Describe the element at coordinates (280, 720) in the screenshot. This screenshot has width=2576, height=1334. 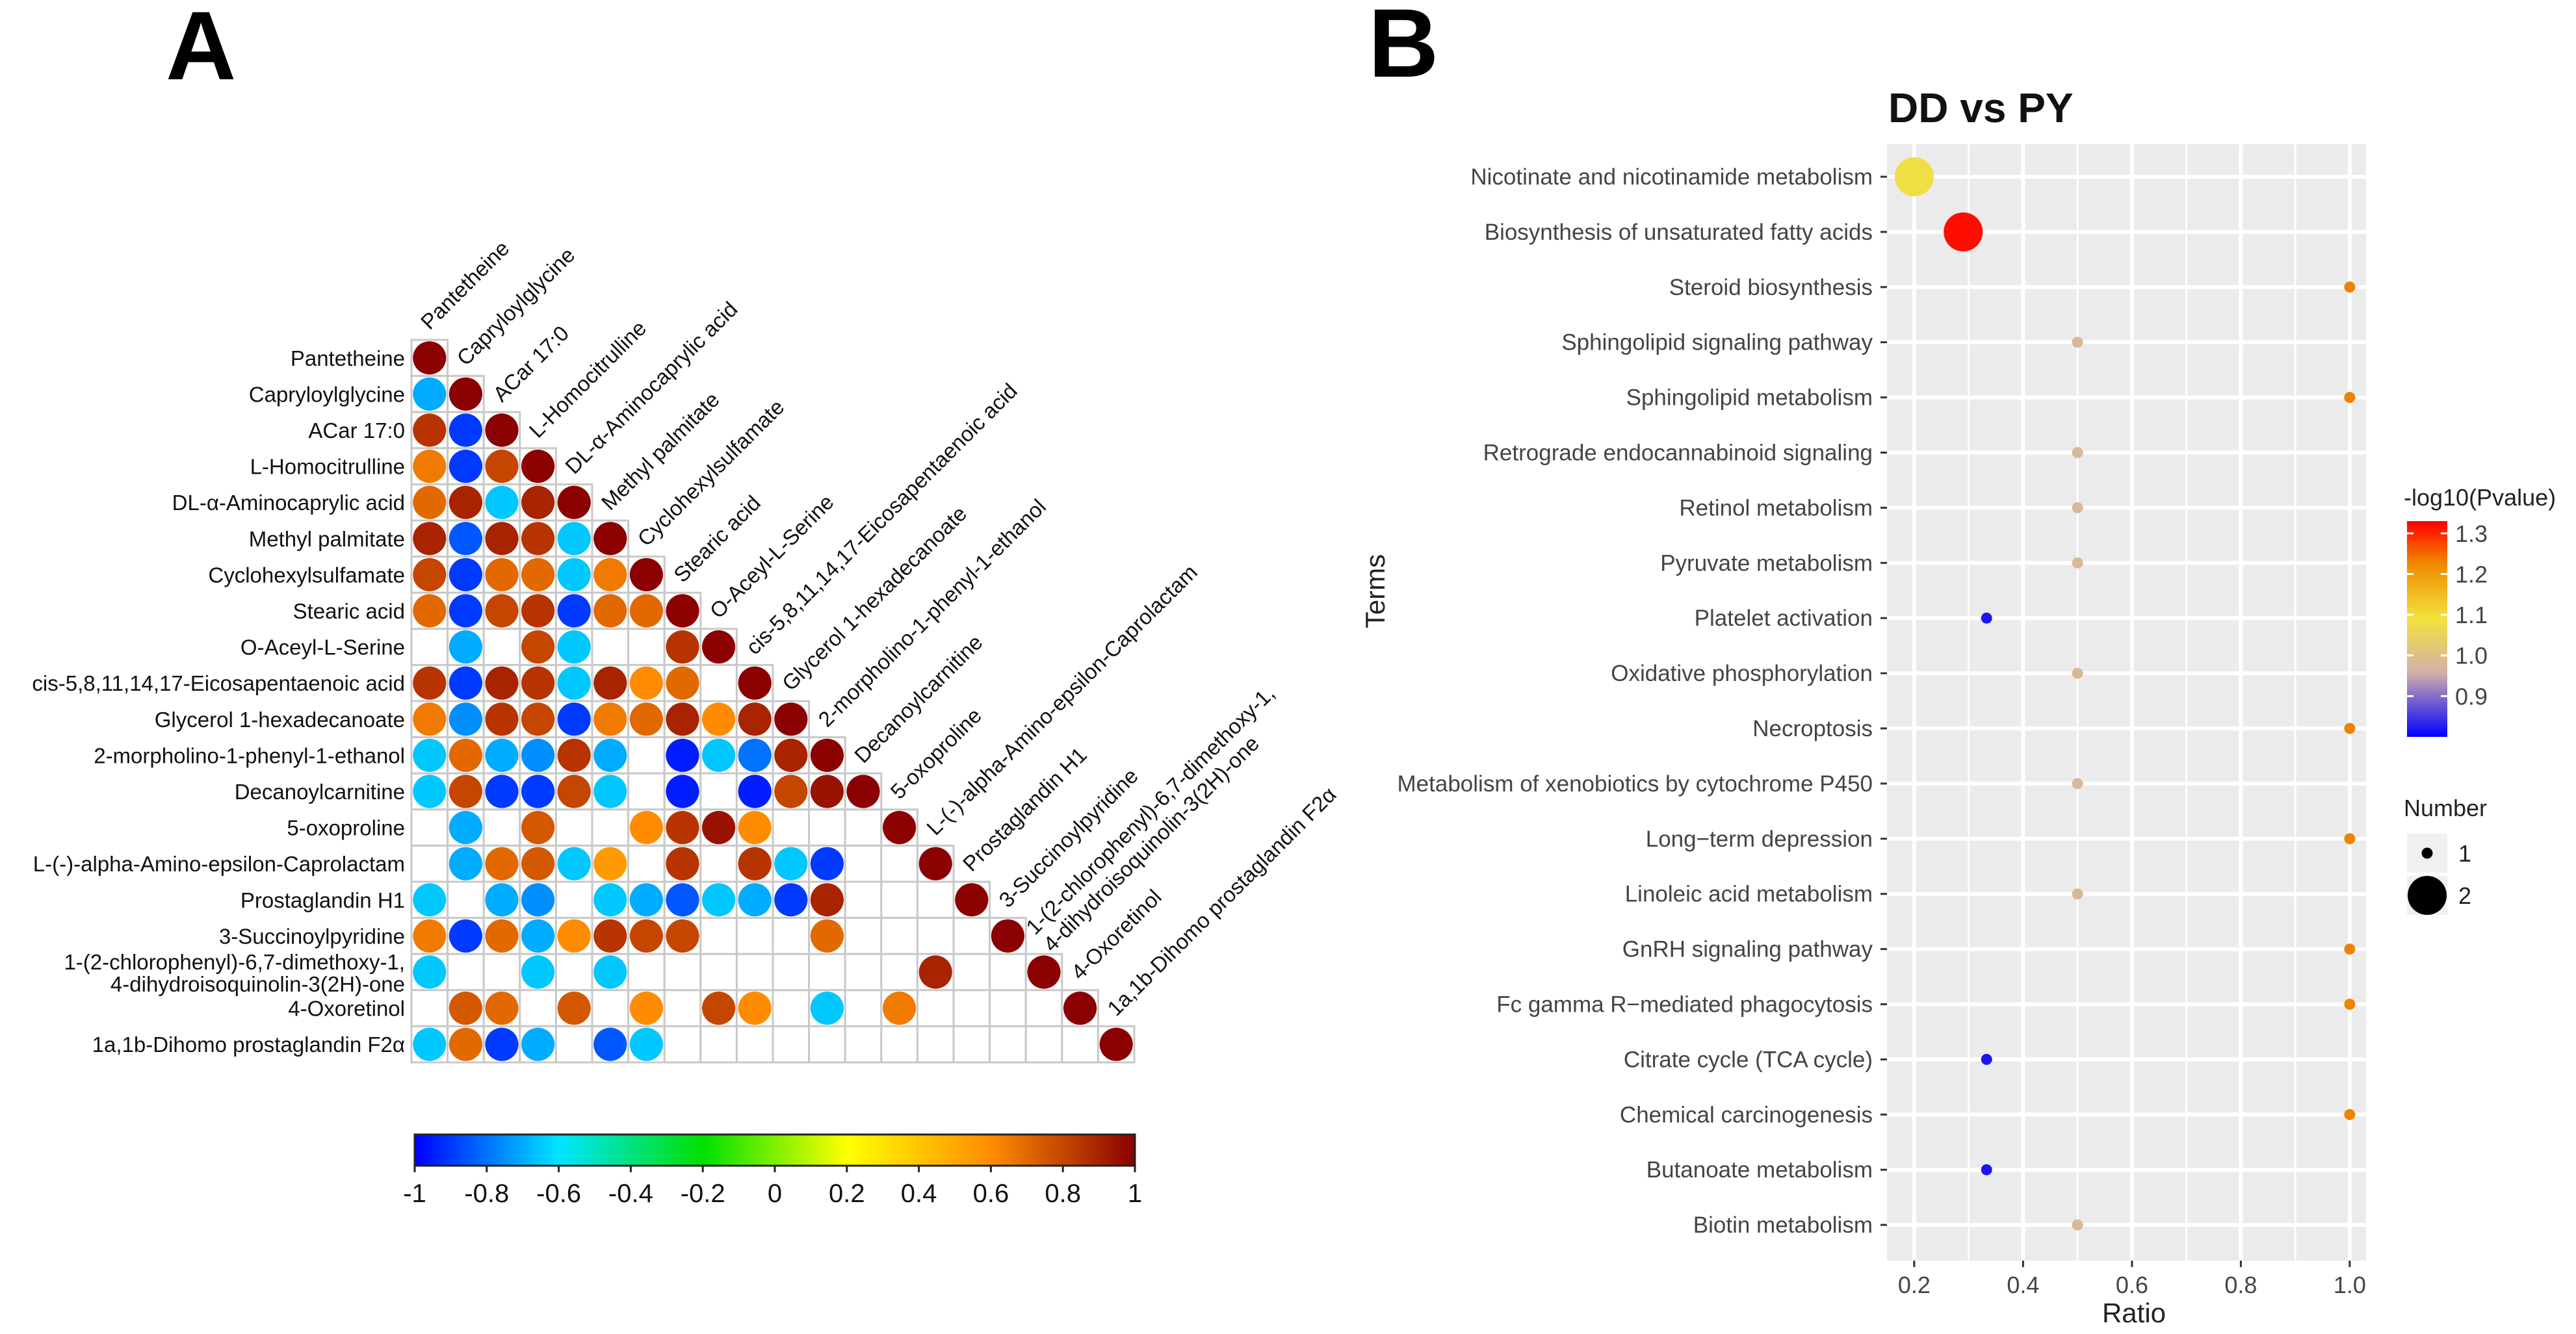
I see `row-label: Glycerol 1-hexadecanoate` at that location.